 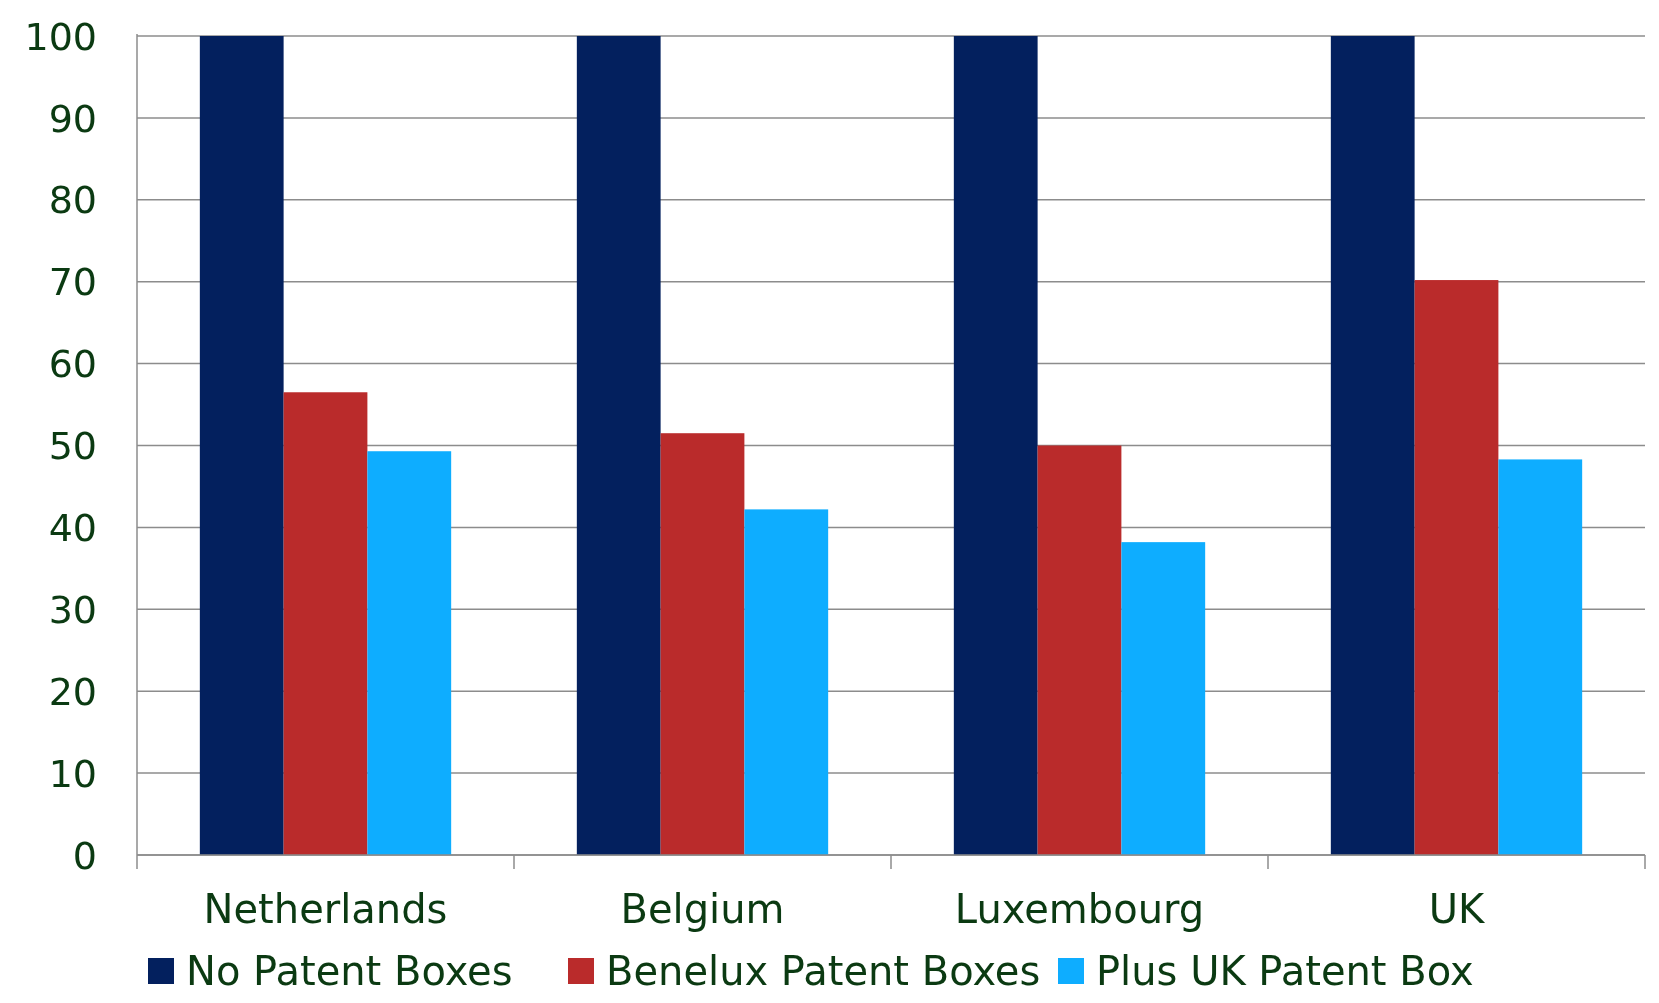 What do you see at coordinates (72, 364) in the screenshot?
I see `y-tick-label: 60` at bounding box center [72, 364].